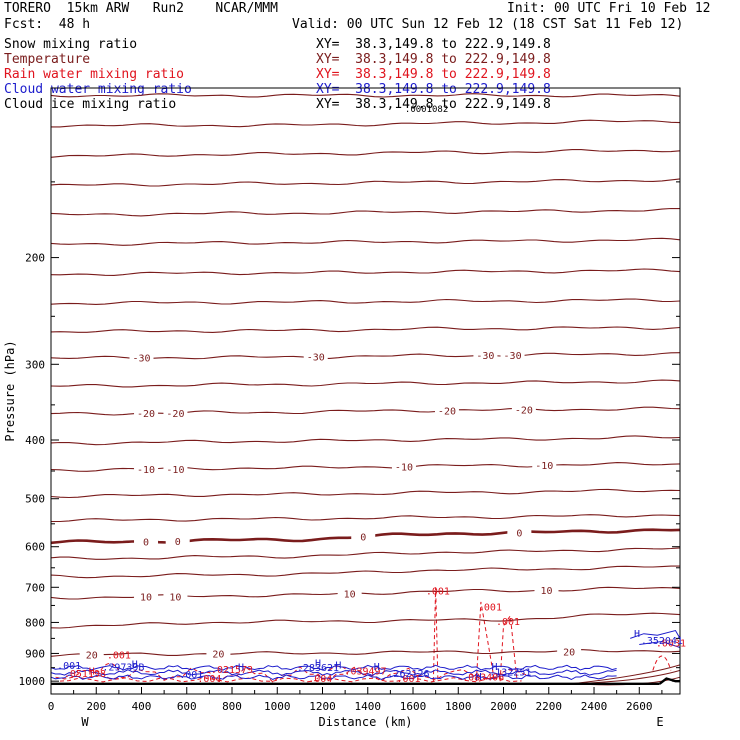  I want to click on forecast-hour: Fcst: 48 h, so click(47, 24).